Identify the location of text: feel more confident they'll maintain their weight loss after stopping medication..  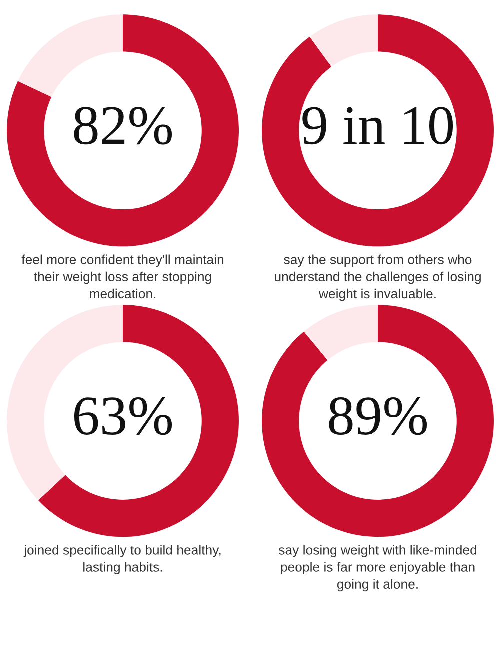
(123, 276).